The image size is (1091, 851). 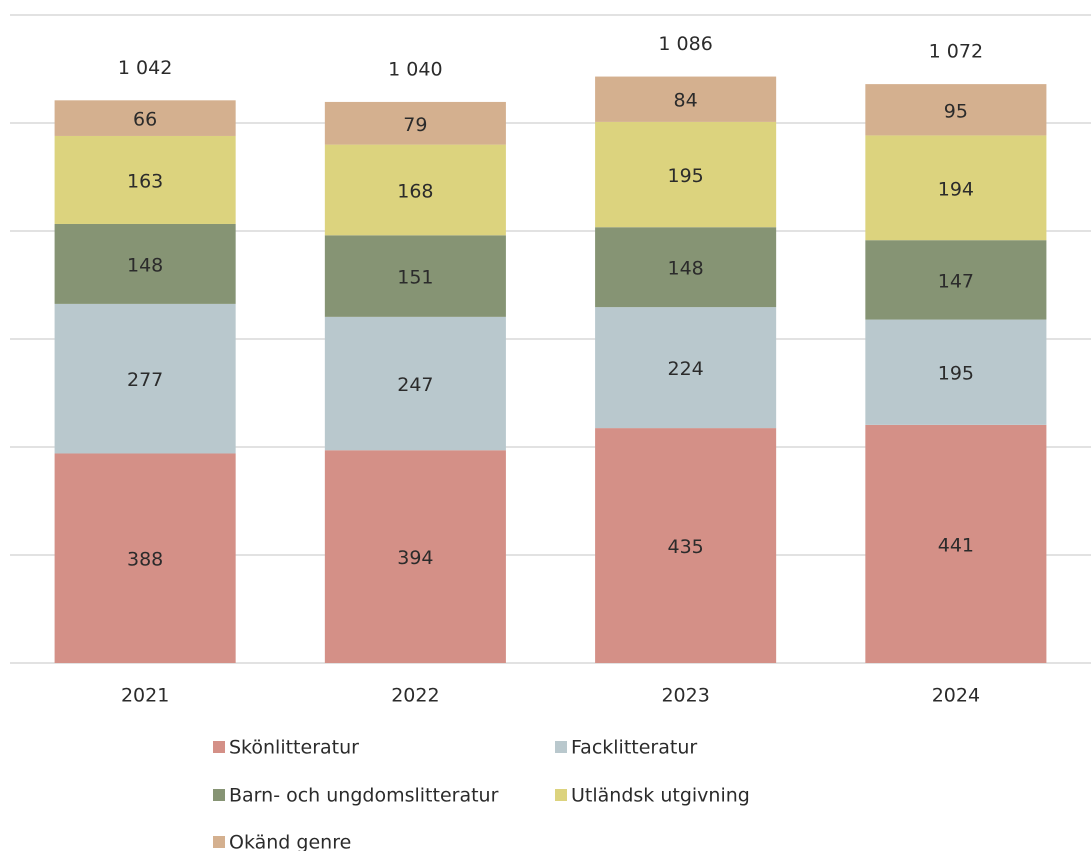 I want to click on data-label: 79, so click(x=415, y=125).